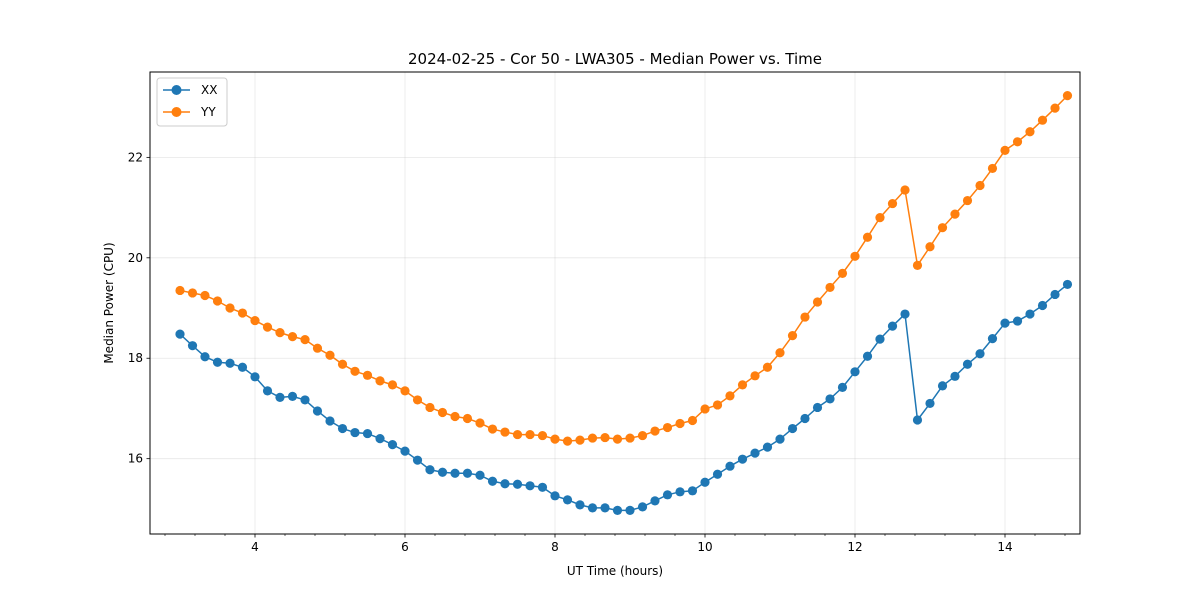 This screenshot has width=1200, height=600. I want to click on y-axis-label: Median Power (CPU), so click(109, 302).